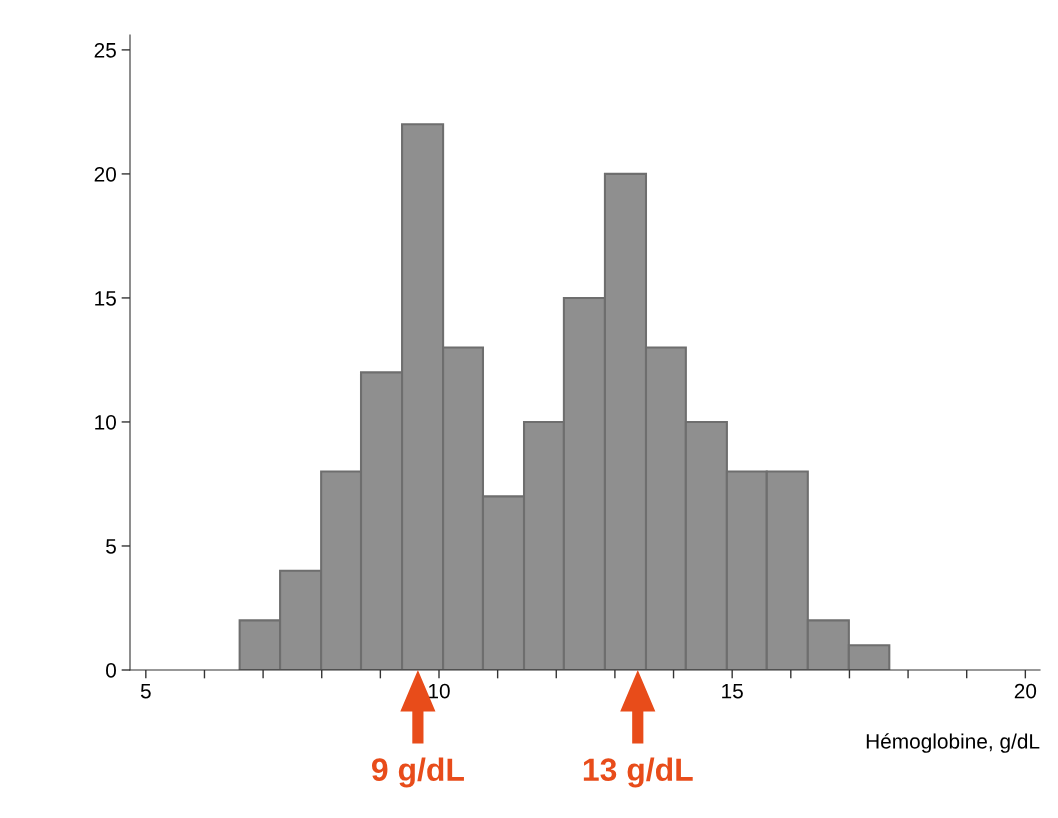 This screenshot has width=1058, height=818. I want to click on annotation: 9 g/dL, so click(417, 772).